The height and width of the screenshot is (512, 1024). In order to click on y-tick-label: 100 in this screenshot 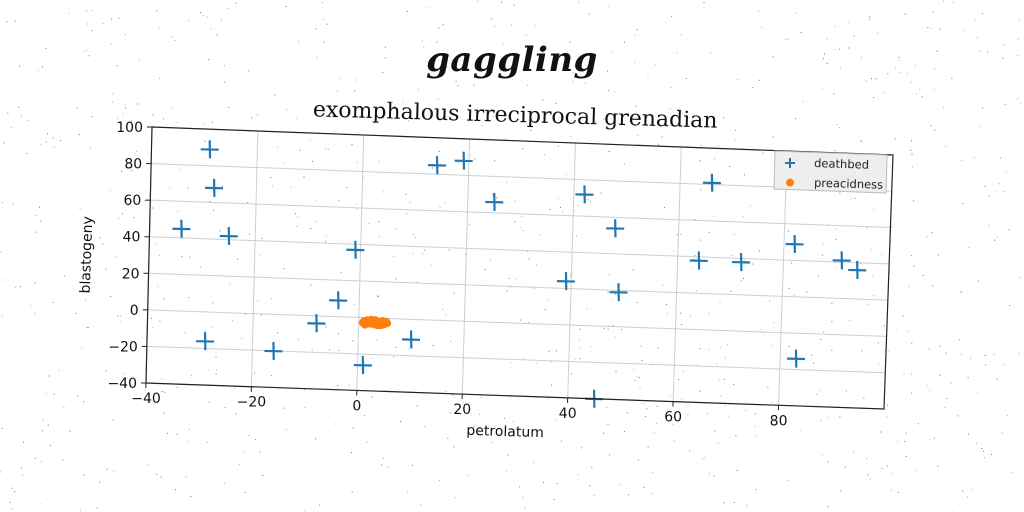, I will do `click(129, 128)`.